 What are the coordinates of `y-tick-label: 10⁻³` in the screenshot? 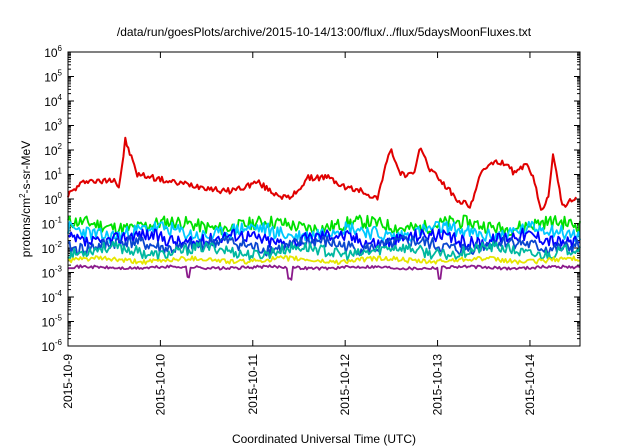 It's located at (52, 273).